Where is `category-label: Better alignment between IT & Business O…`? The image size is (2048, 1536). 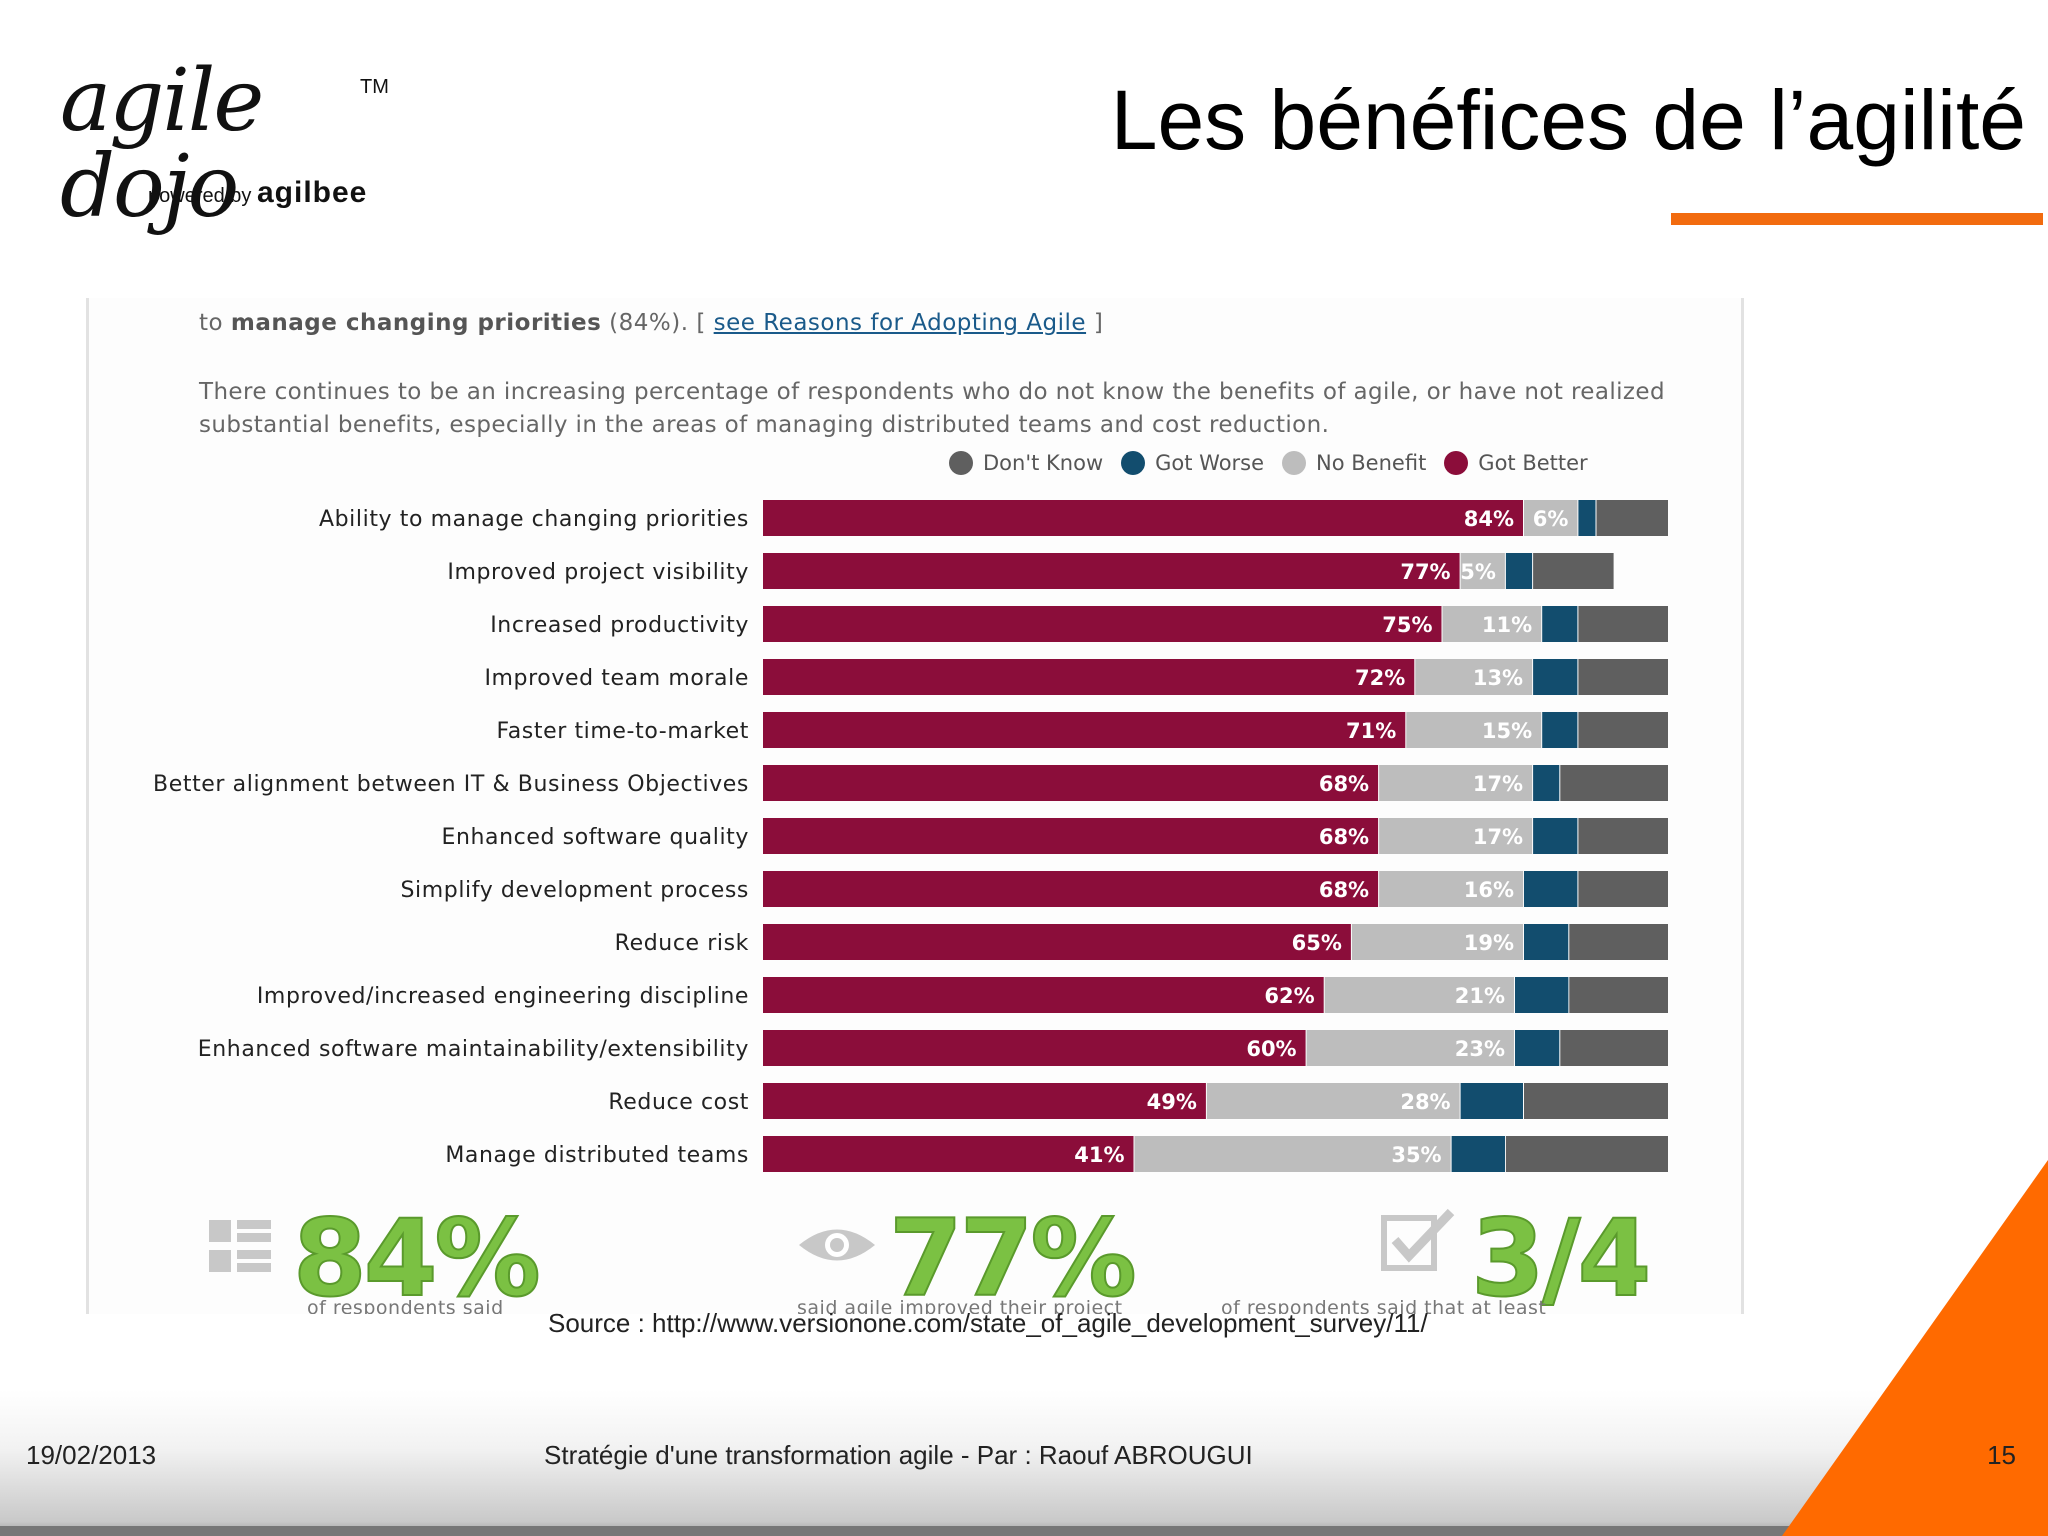
category-label: Better alignment between IT & Business O… is located at coordinates (451, 784).